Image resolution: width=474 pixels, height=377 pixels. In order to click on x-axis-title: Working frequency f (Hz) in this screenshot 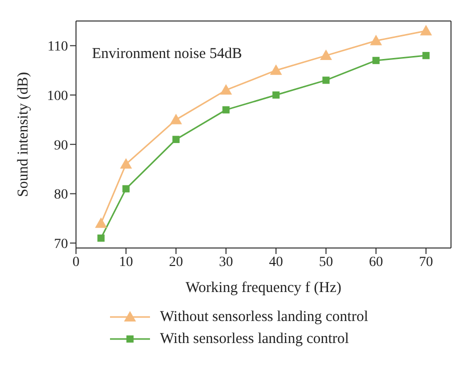, I will do `click(264, 288)`.